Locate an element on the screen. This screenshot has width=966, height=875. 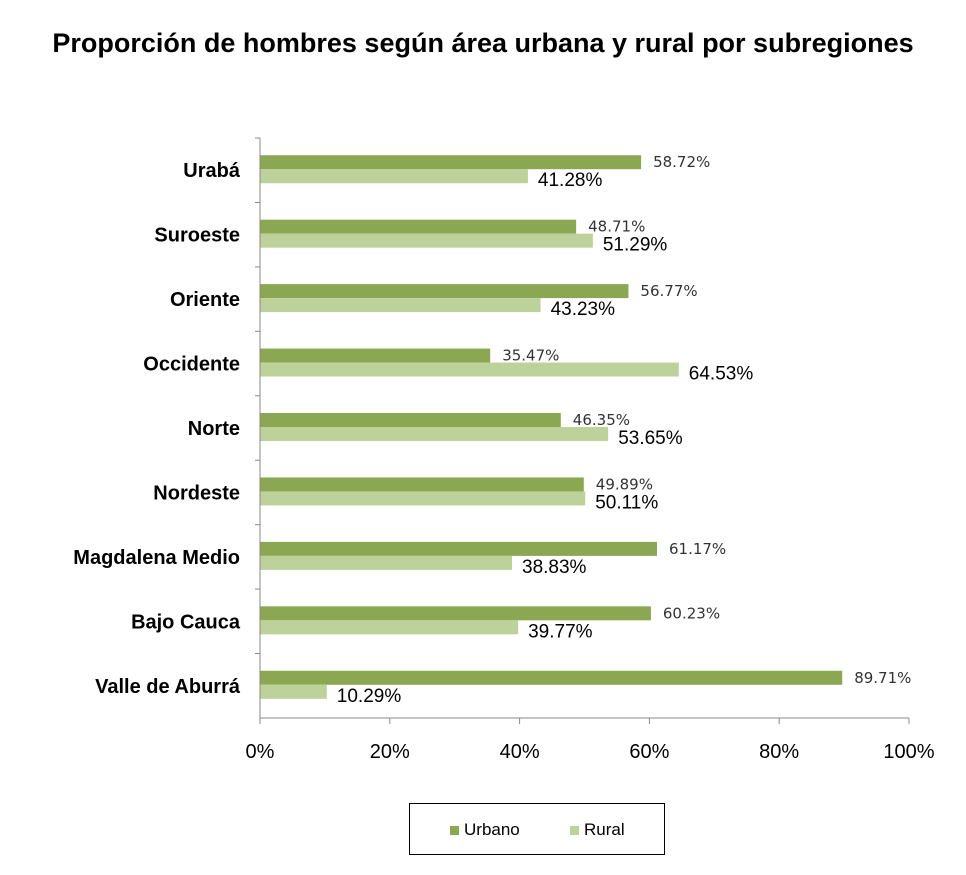
bar-rural-nordeste is located at coordinates (423, 498).